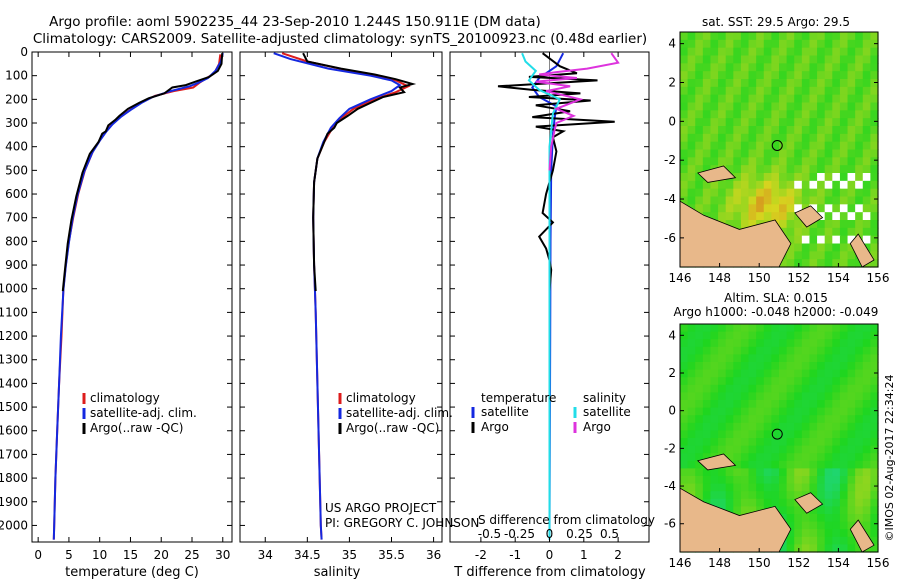 This screenshot has height=580, width=900. Describe the element at coordinates (670, 199) in the screenshot. I see `sst-map-ytick-label: -4` at that location.